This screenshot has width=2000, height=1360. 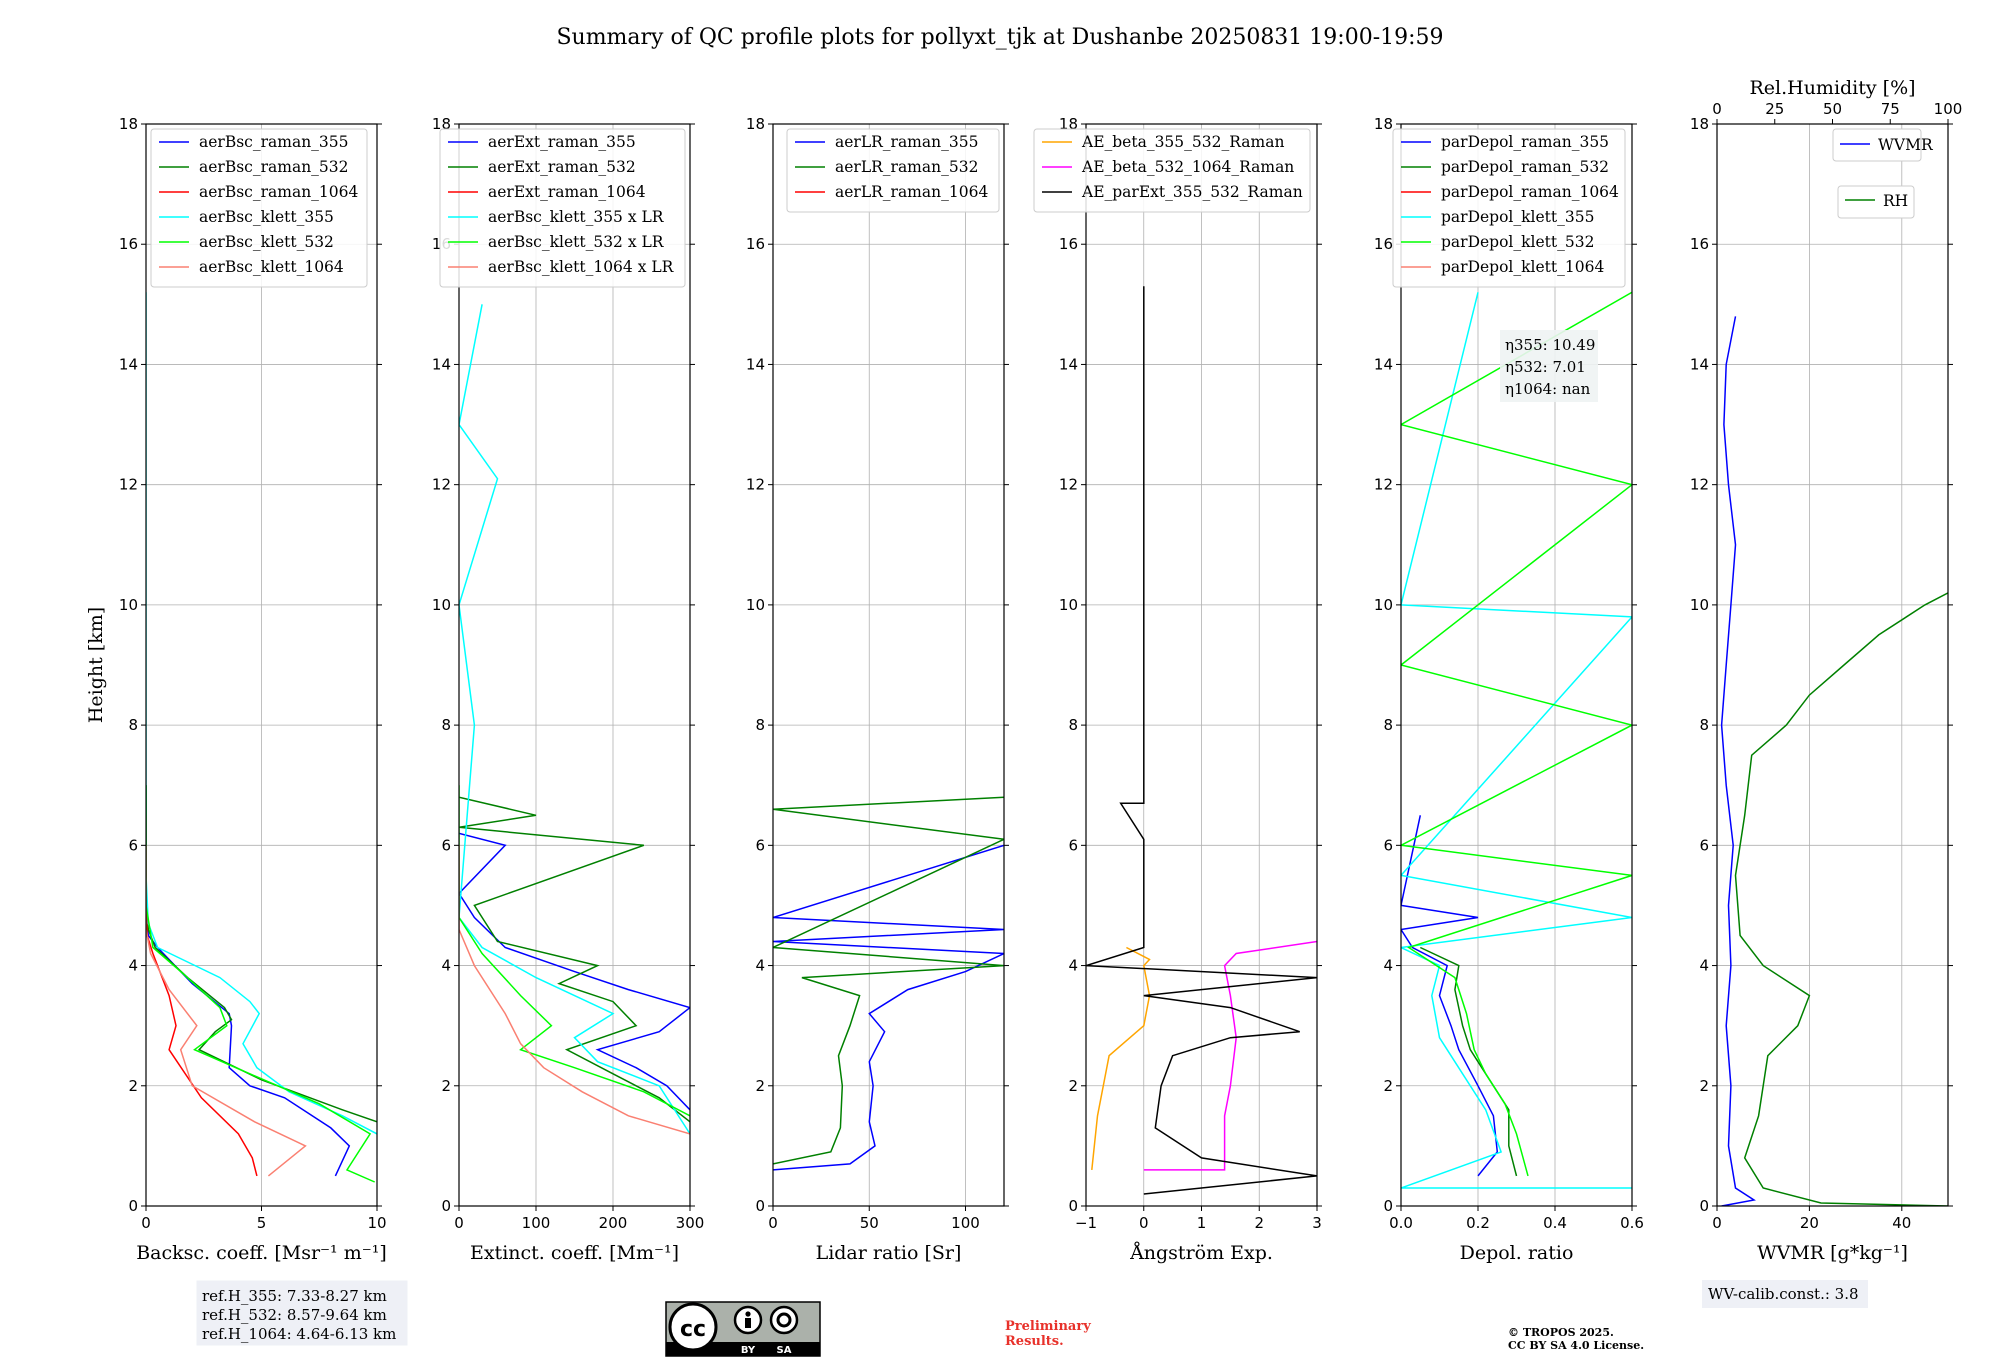 I want to click on copyright-line-2: CC BY SA 4.0 License., so click(x=1576, y=1345).